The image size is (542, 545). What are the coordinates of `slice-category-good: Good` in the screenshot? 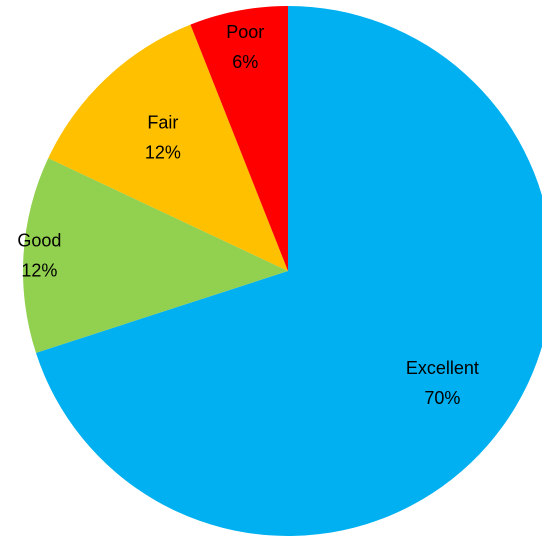 It's located at (39, 240).